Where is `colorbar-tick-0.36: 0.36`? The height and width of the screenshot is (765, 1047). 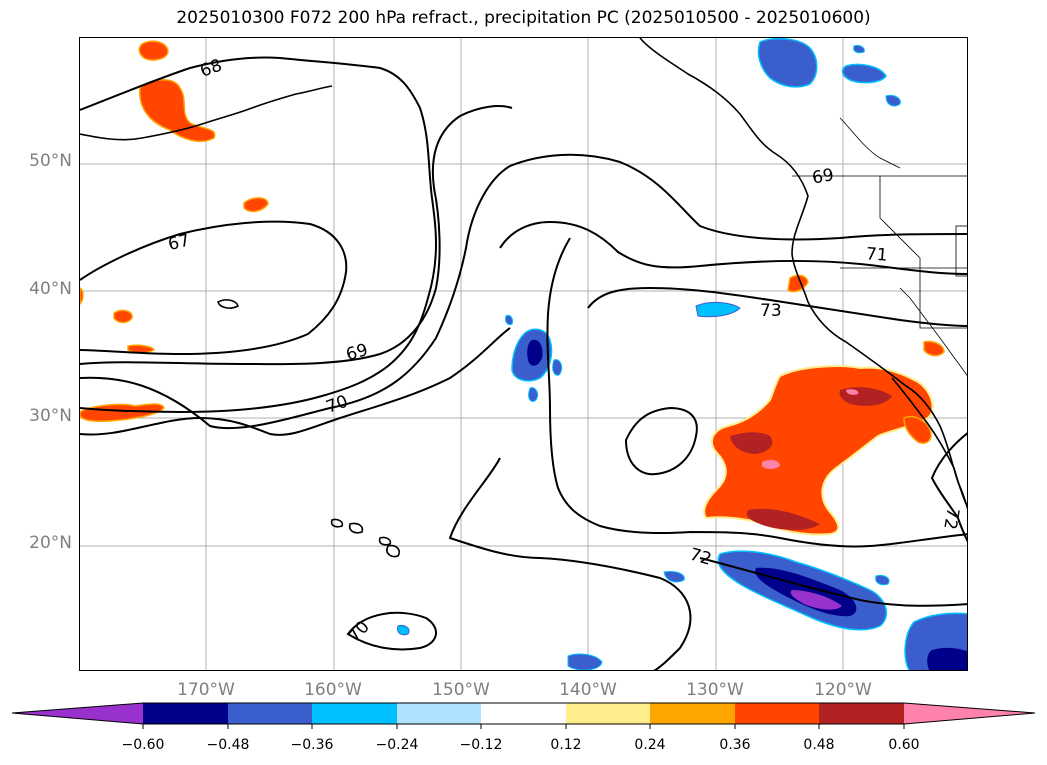
colorbar-tick-0.36: 0.36 is located at coordinates (735, 745).